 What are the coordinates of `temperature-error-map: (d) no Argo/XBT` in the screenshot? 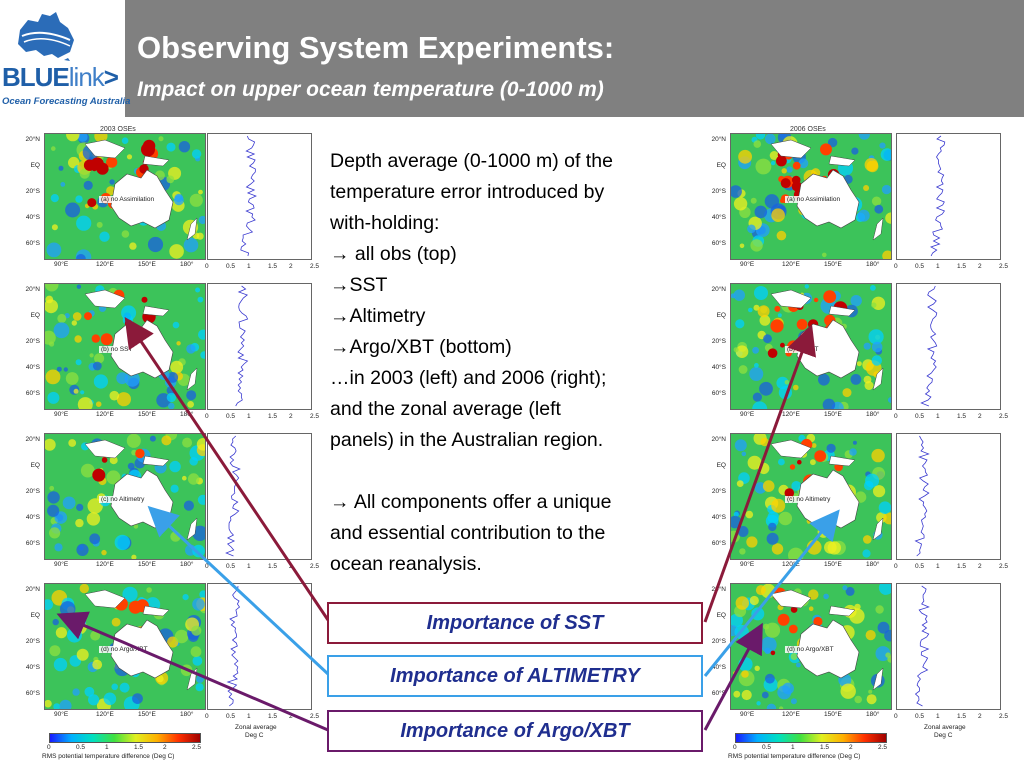 It's located at (125, 646).